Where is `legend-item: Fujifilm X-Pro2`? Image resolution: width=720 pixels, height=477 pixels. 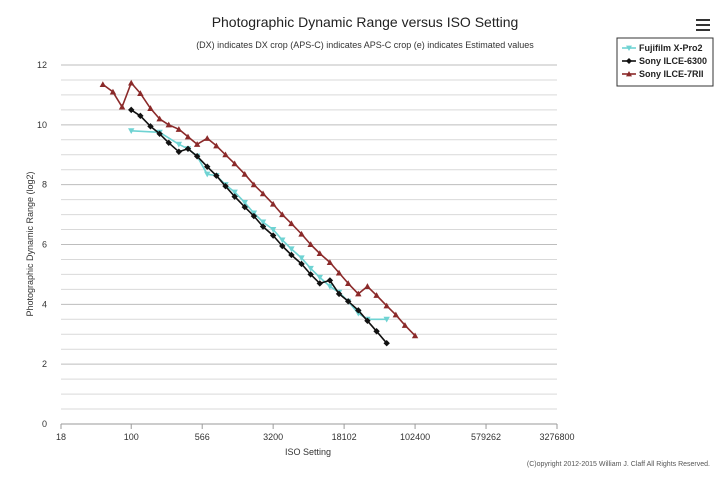 legend-item: Fujifilm X-Pro2 is located at coordinates (662, 48).